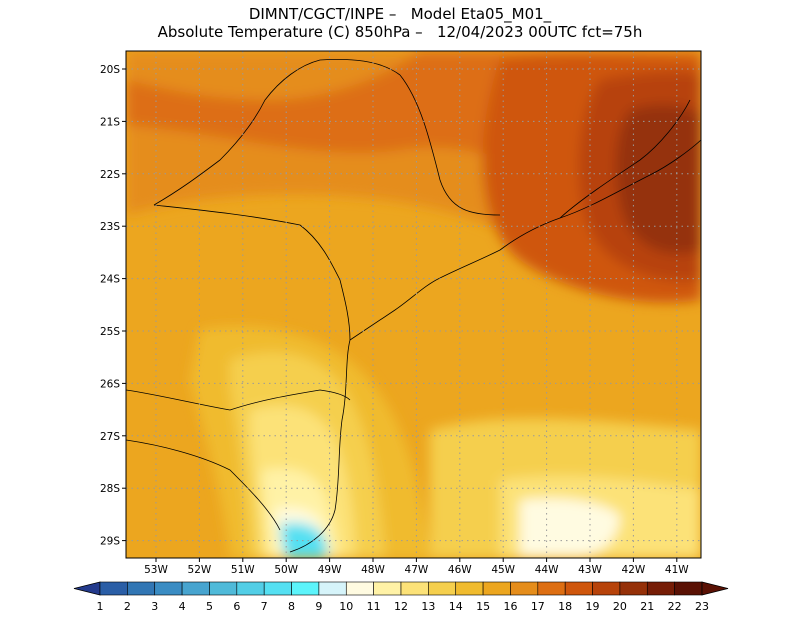 Image resolution: width=800 pixels, height=618 pixels. I want to click on colorbar-label: 10, so click(346, 606).